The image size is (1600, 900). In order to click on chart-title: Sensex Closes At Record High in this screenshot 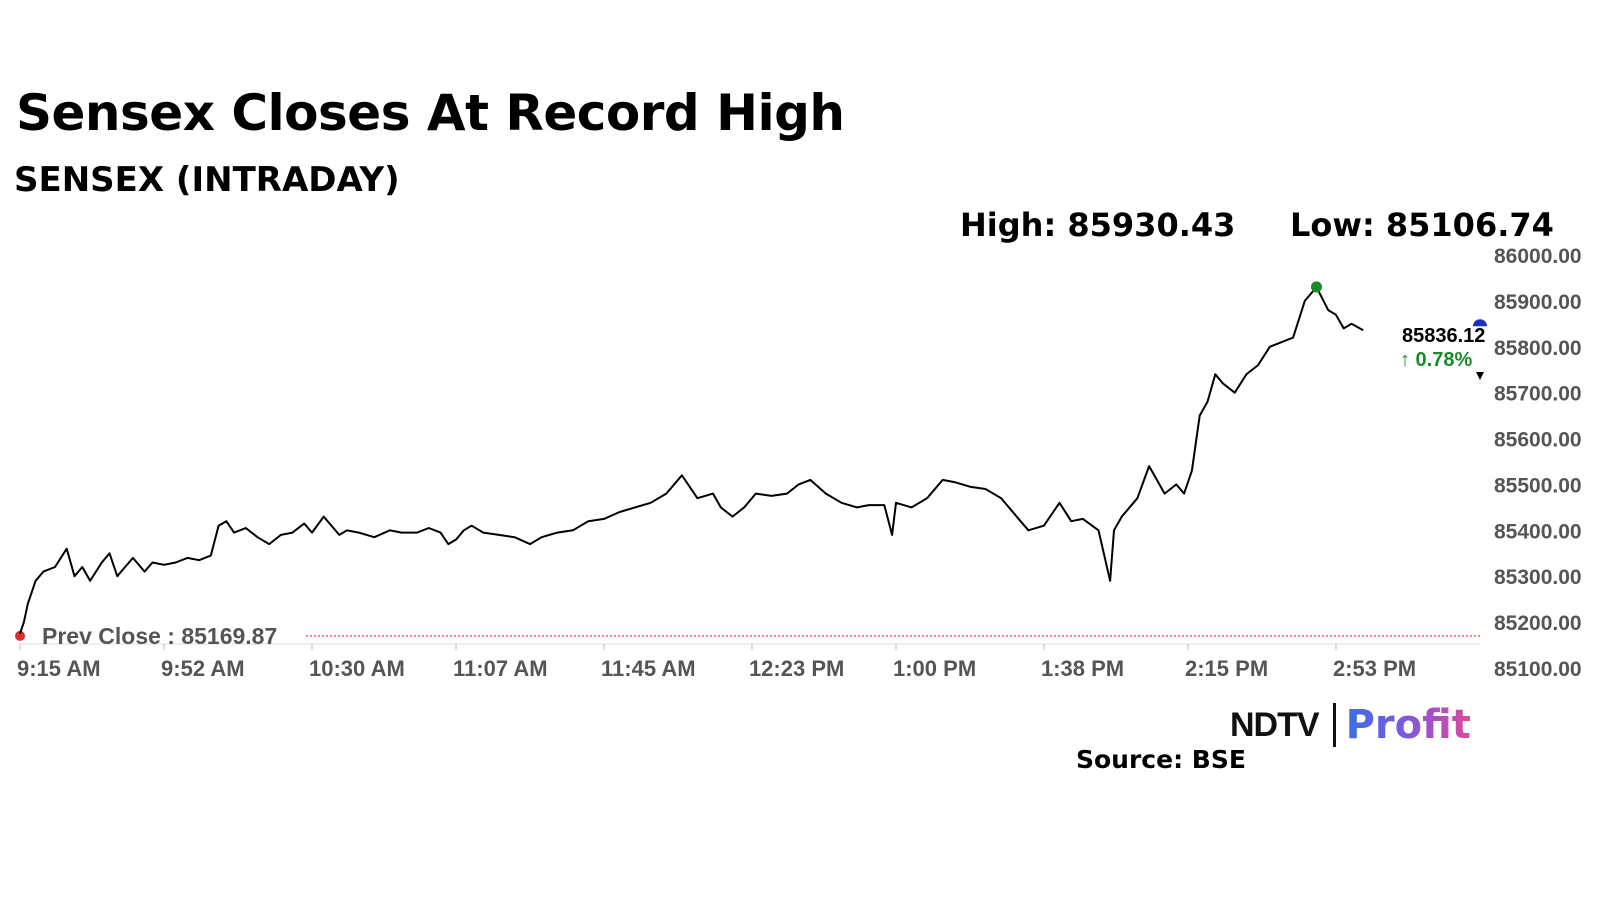, I will do `click(430, 113)`.